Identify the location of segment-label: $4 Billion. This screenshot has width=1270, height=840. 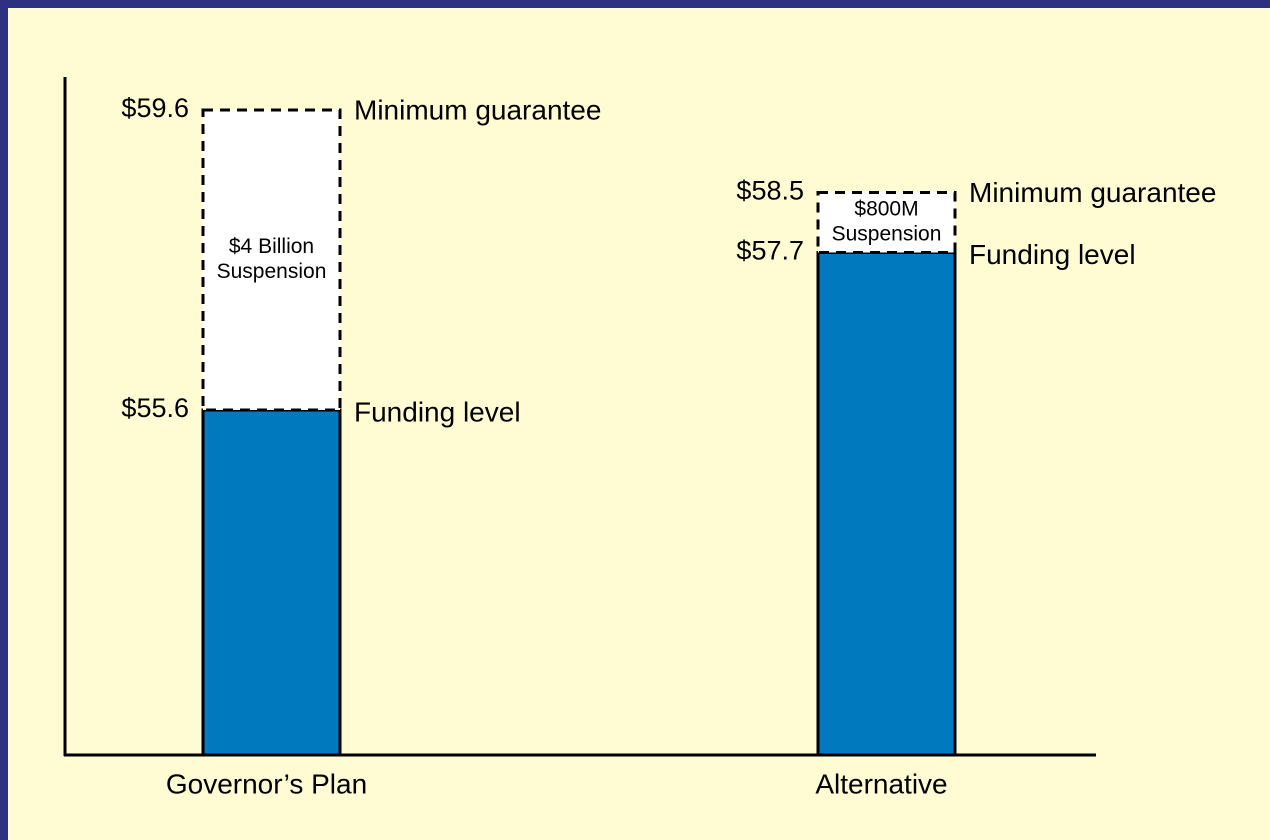
(271, 246).